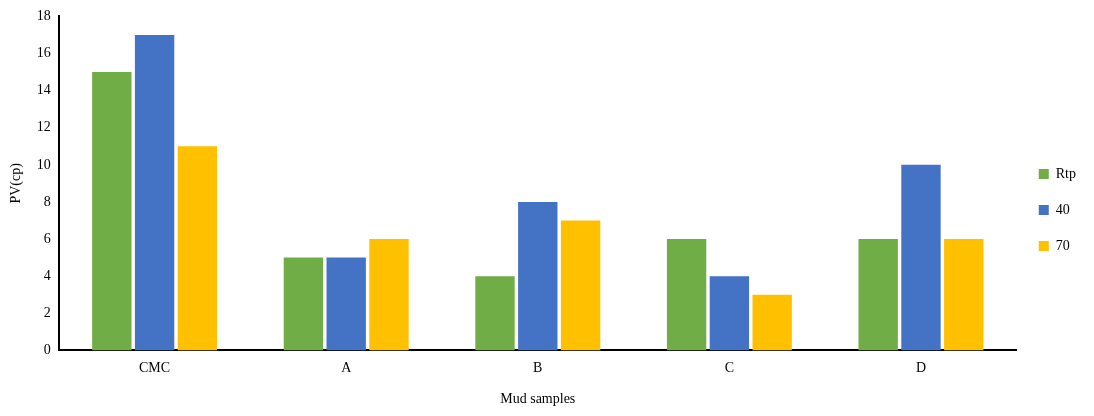 This screenshot has height=416, width=1094. I want to click on y-tick-label: 18, so click(43, 16).